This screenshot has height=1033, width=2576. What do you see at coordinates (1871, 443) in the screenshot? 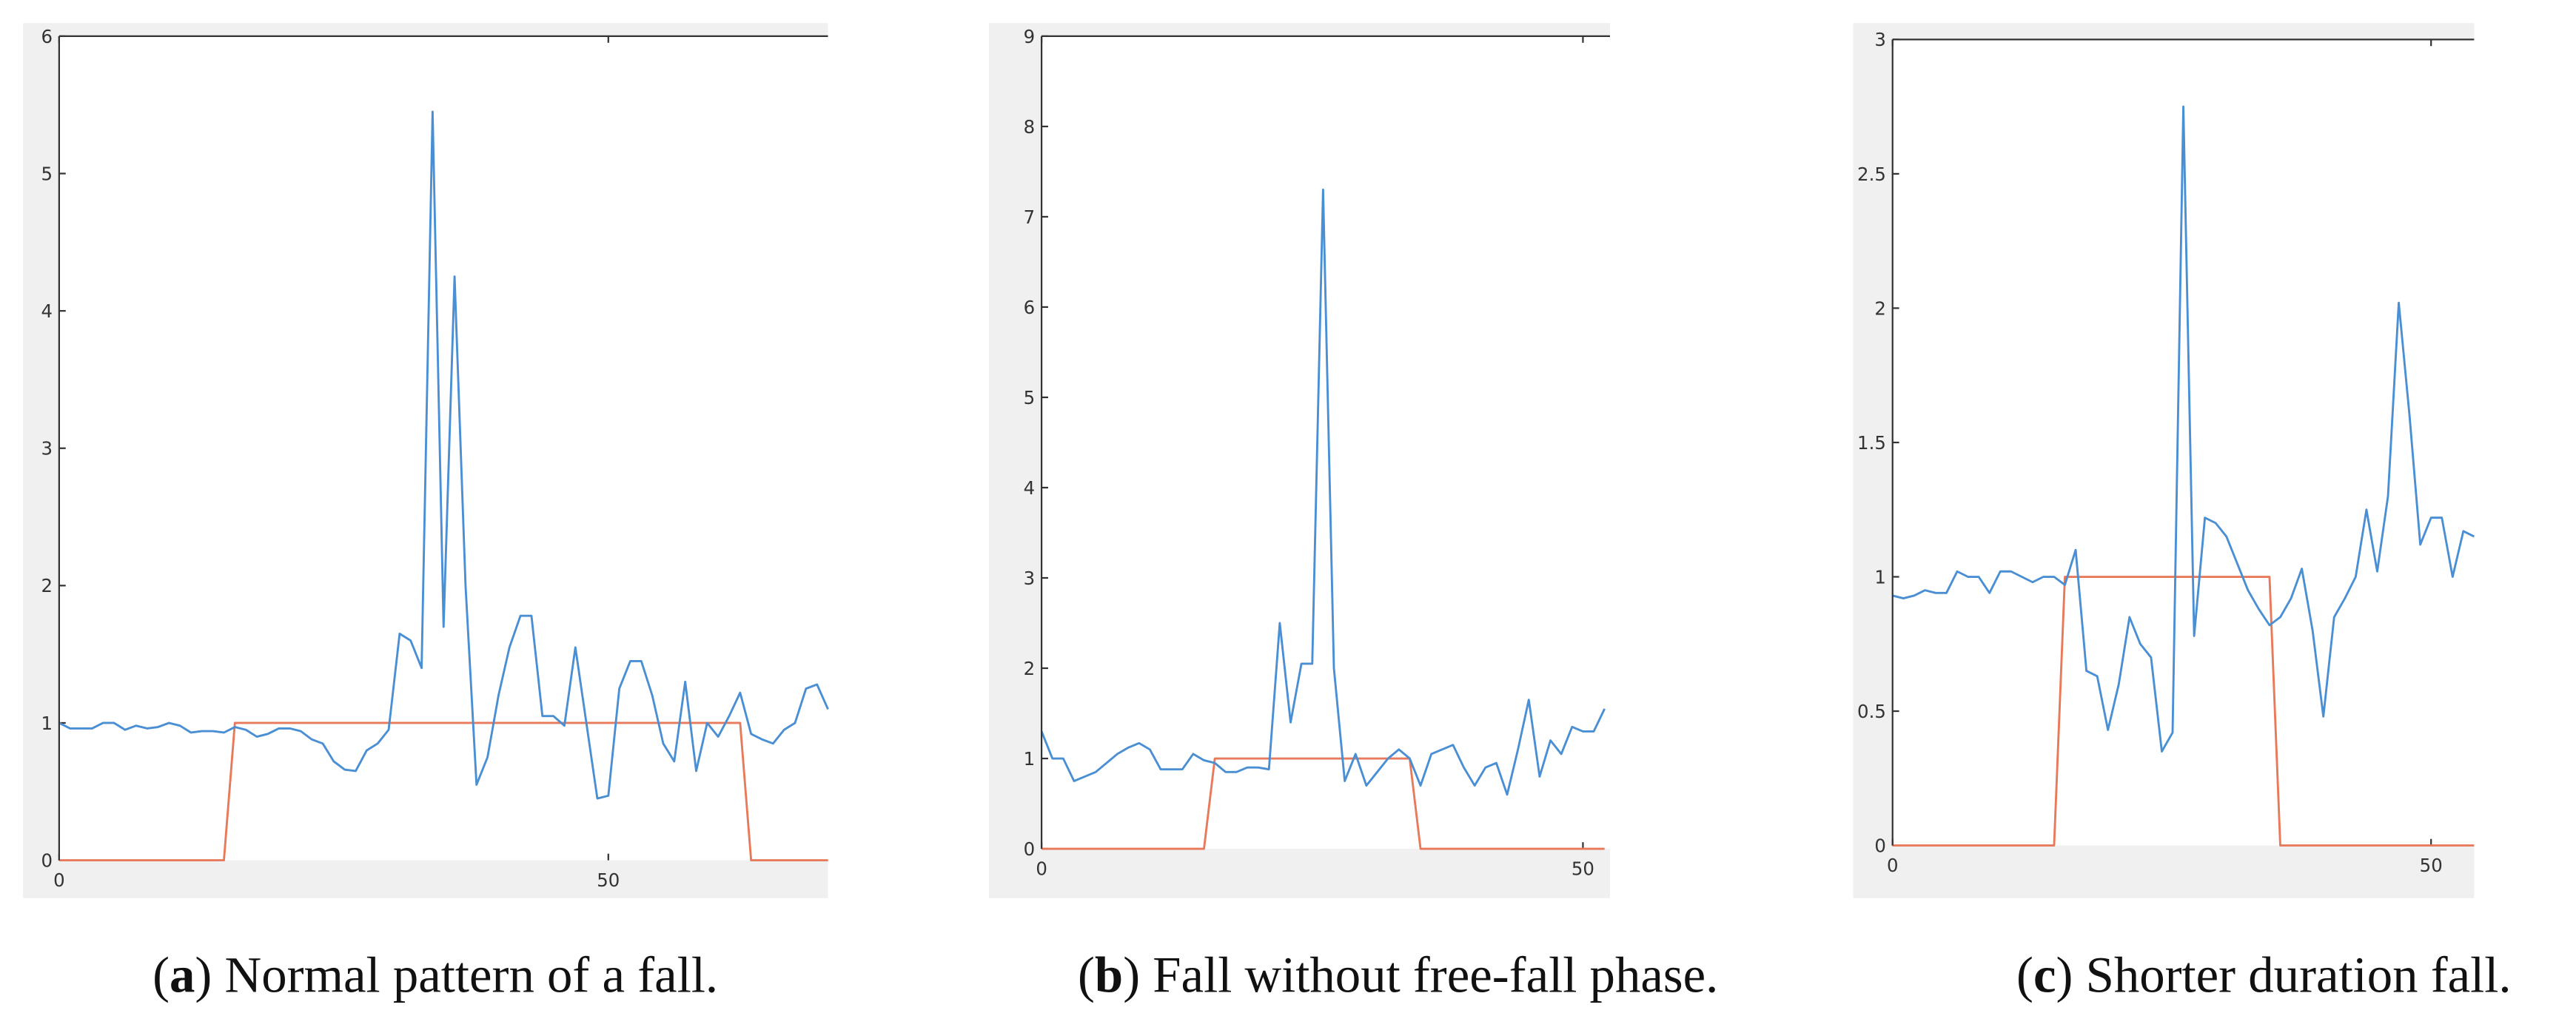
I see `y-tick-label: 1.5` at bounding box center [1871, 443].